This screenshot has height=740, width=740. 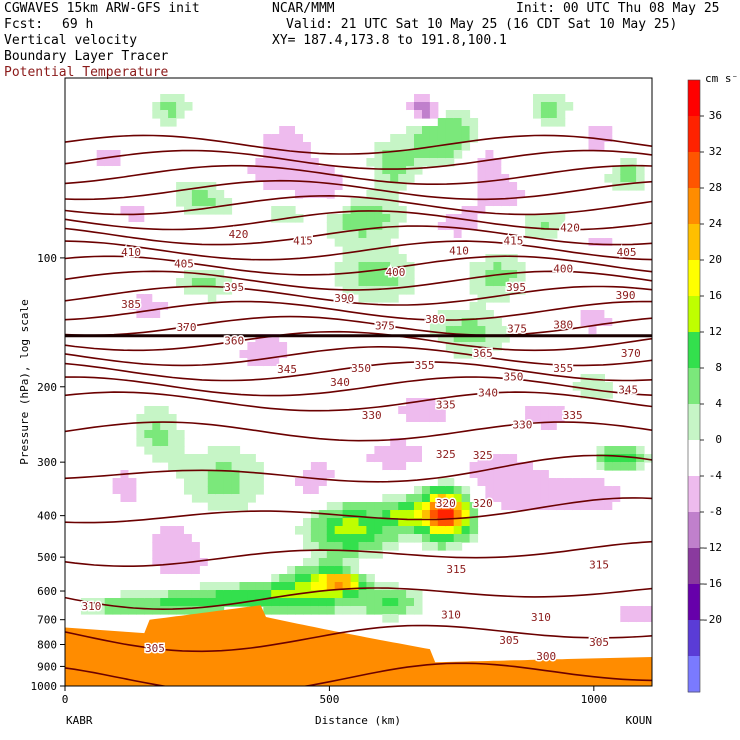 What do you see at coordinates (71, 40) in the screenshot?
I see `field-vertical-velocity: Vertical velocity` at bounding box center [71, 40].